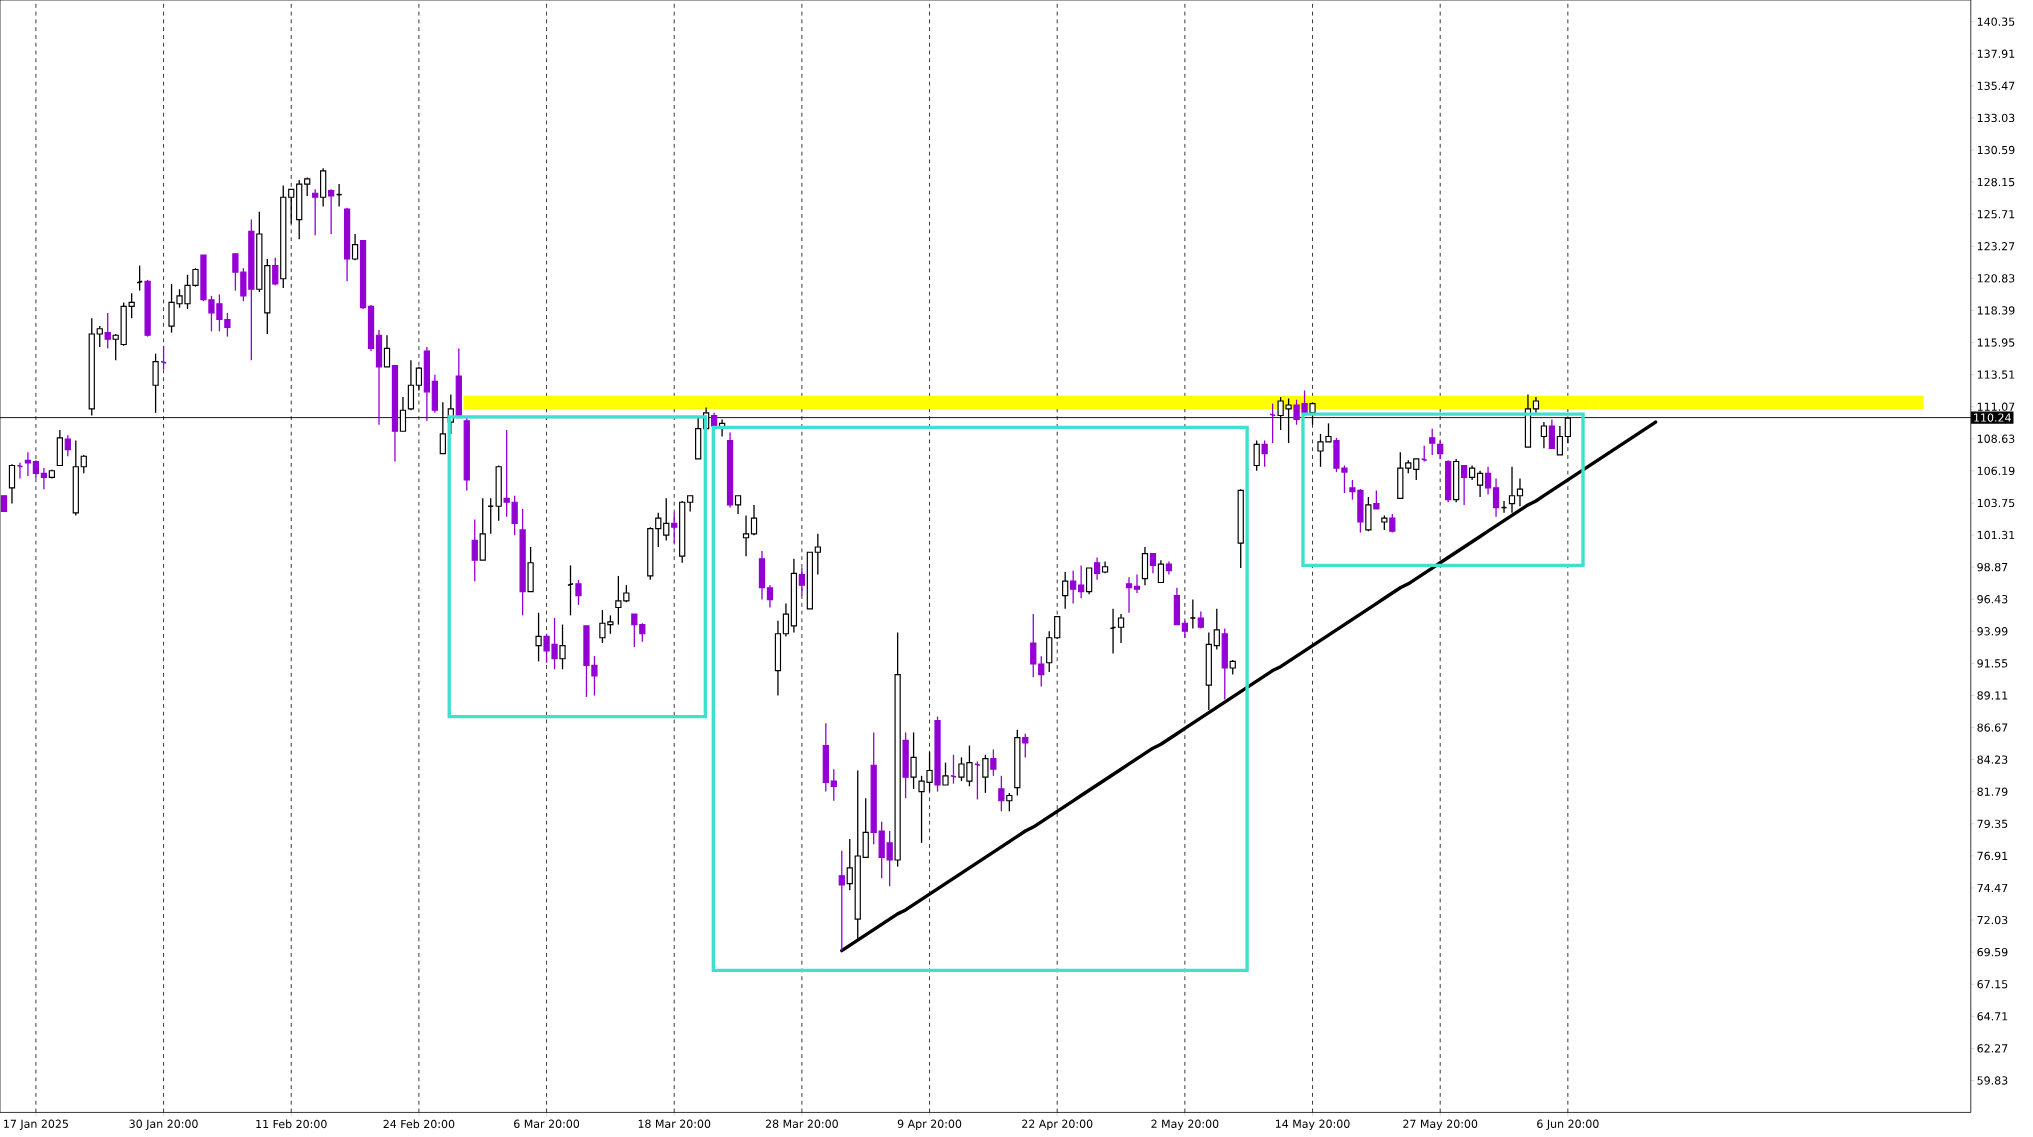 The height and width of the screenshot is (1137, 2033). Describe the element at coordinates (1996, 503) in the screenshot. I see `y-tick-label: 103.75` at that location.